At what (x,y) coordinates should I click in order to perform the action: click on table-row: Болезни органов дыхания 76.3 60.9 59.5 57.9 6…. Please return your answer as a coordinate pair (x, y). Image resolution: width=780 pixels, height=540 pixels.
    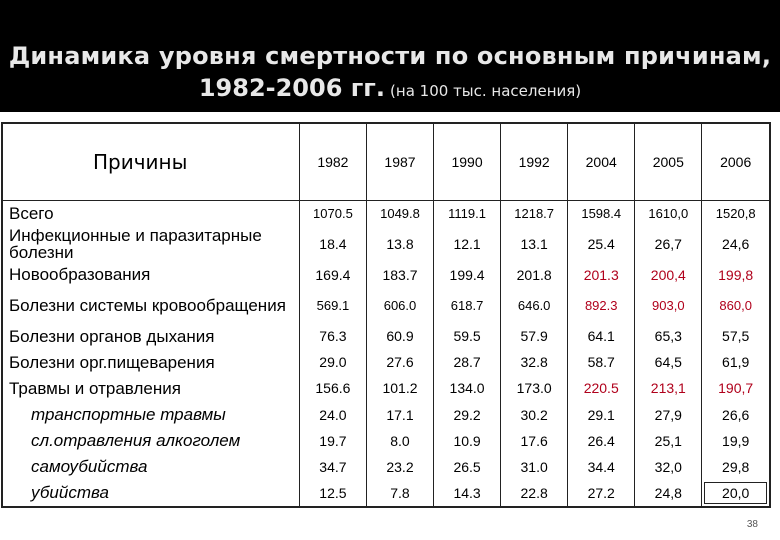
    Looking at the image, I should click on (386, 336).